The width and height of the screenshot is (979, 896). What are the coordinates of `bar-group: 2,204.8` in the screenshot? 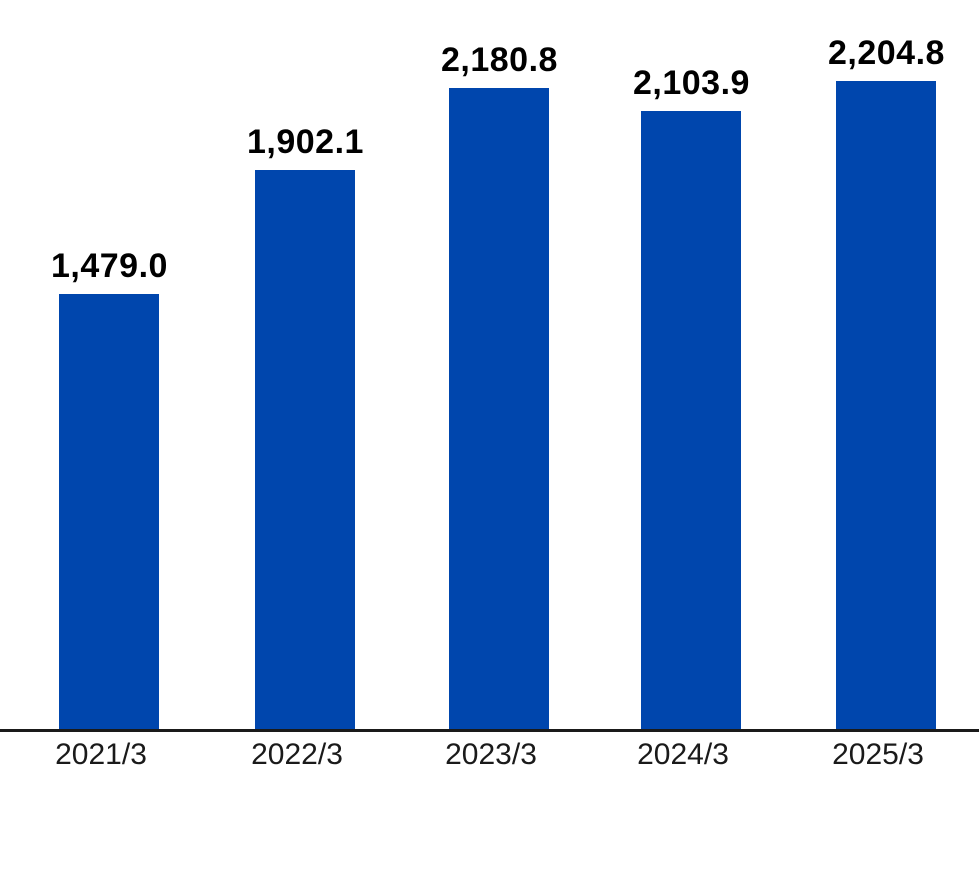 It's located at (886, 382).